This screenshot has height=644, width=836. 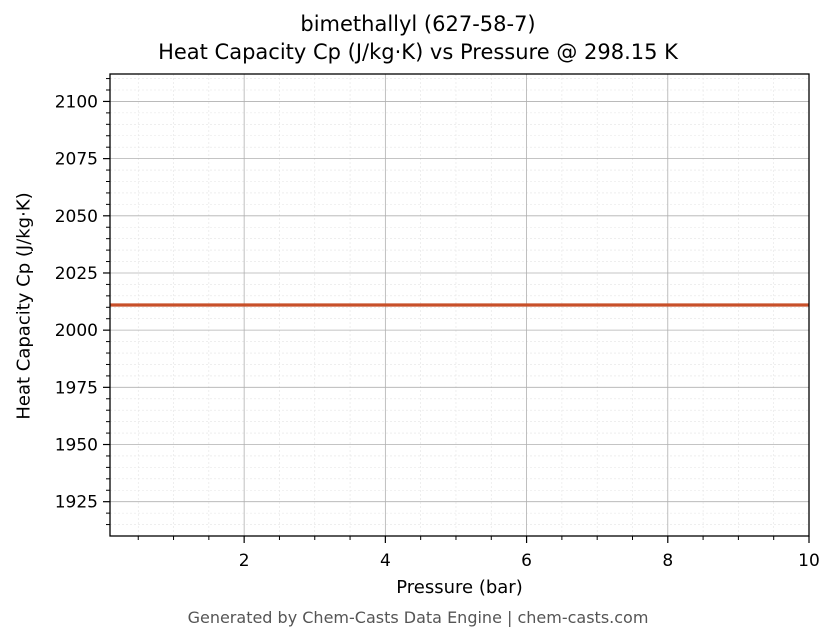 What do you see at coordinates (76, 217) in the screenshot?
I see `y-tick-label: 2050` at bounding box center [76, 217].